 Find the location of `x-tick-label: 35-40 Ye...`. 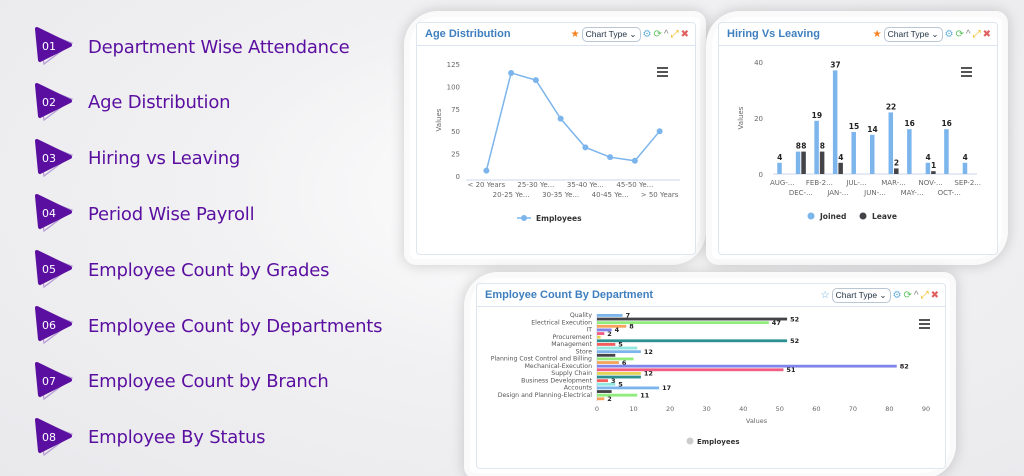

x-tick-label: 35-40 Ye... is located at coordinates (585, 185).